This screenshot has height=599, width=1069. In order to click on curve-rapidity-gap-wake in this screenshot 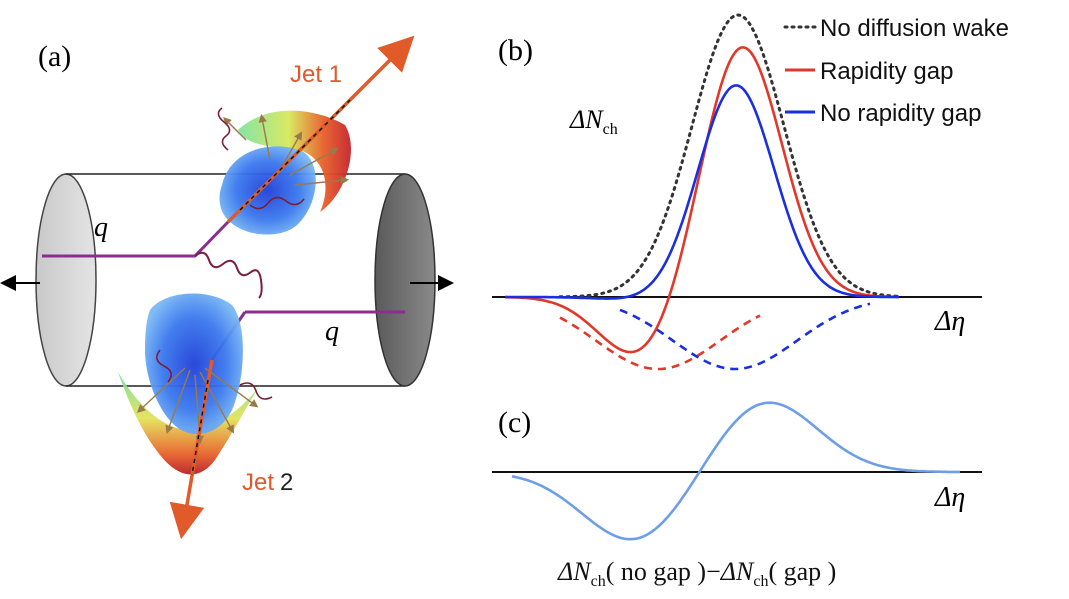, I will do `click(660, 342)`.